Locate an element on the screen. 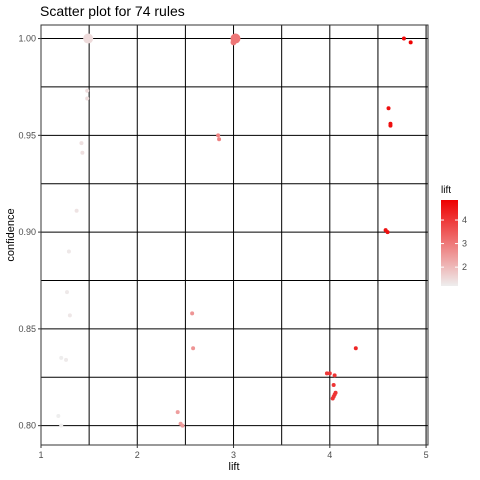 The image size is (480, 480). y-tick-label: 0.80 is located at coordinates (27, 426).